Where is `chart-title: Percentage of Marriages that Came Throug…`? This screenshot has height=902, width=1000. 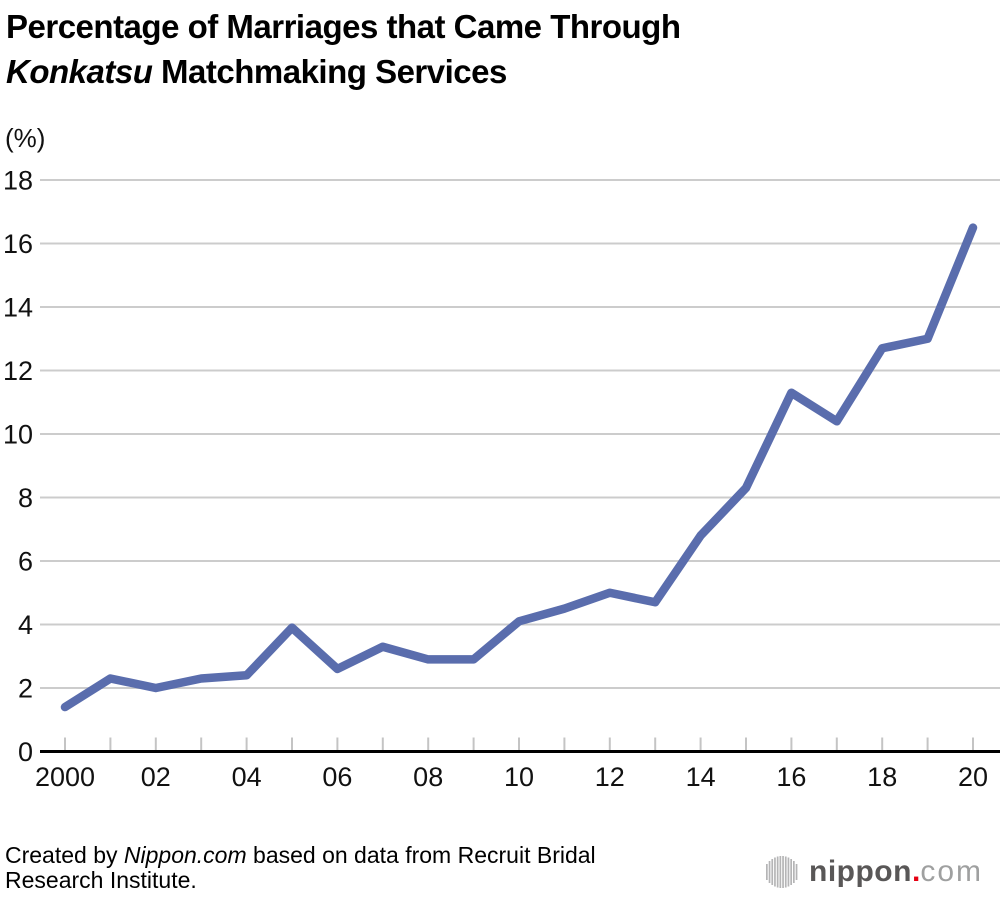 chart-title: Percentage of Marriages that Came Throug… is located at coordinates (343, 49).